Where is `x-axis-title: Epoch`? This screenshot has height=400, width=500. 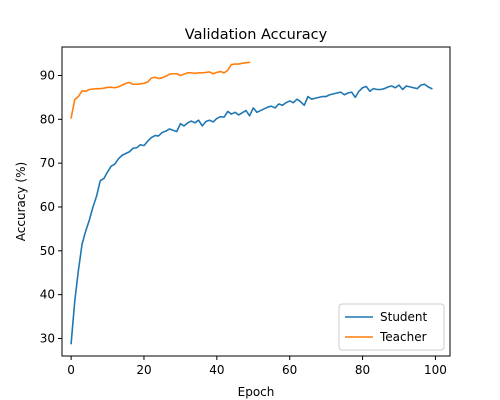 x-axis-title: Epoch is located at coordinates (256, 392).